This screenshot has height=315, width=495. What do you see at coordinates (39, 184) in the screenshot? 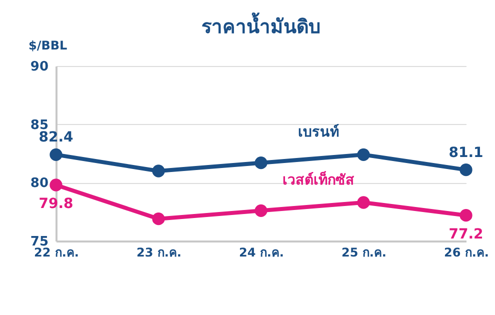
I see `y-tick-label: 80` at bounding box center [39, 184].